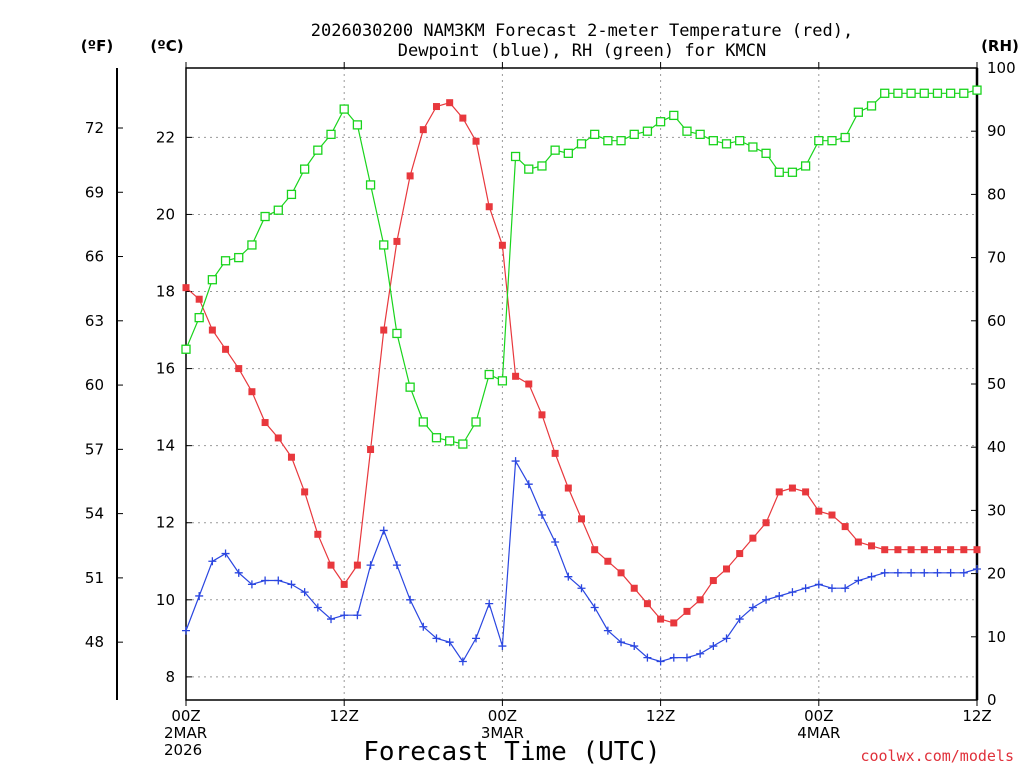 This screenshot has width=1024, height=768. I want to click on fahrenheit-tick-label: 63, so click(94, 321).